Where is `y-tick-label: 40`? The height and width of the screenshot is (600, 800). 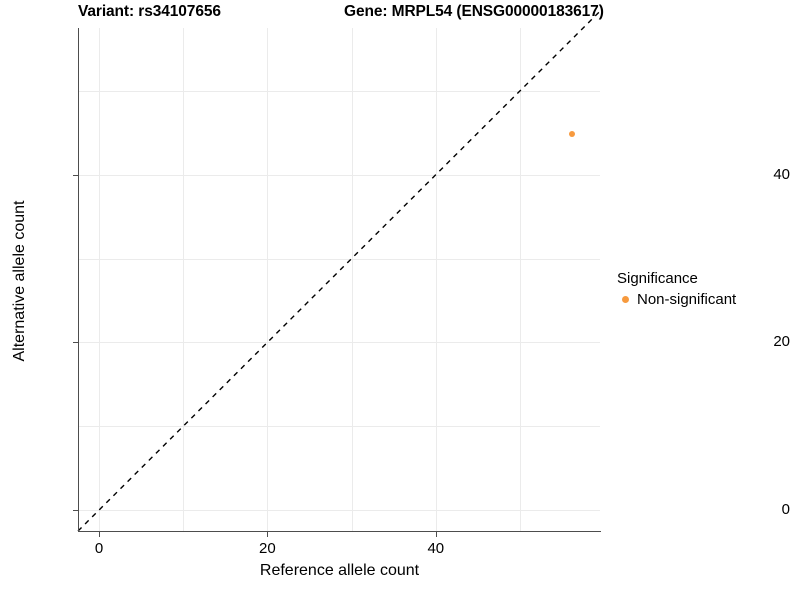 y-tick-label: 40 is located at coordinates (781, 174).